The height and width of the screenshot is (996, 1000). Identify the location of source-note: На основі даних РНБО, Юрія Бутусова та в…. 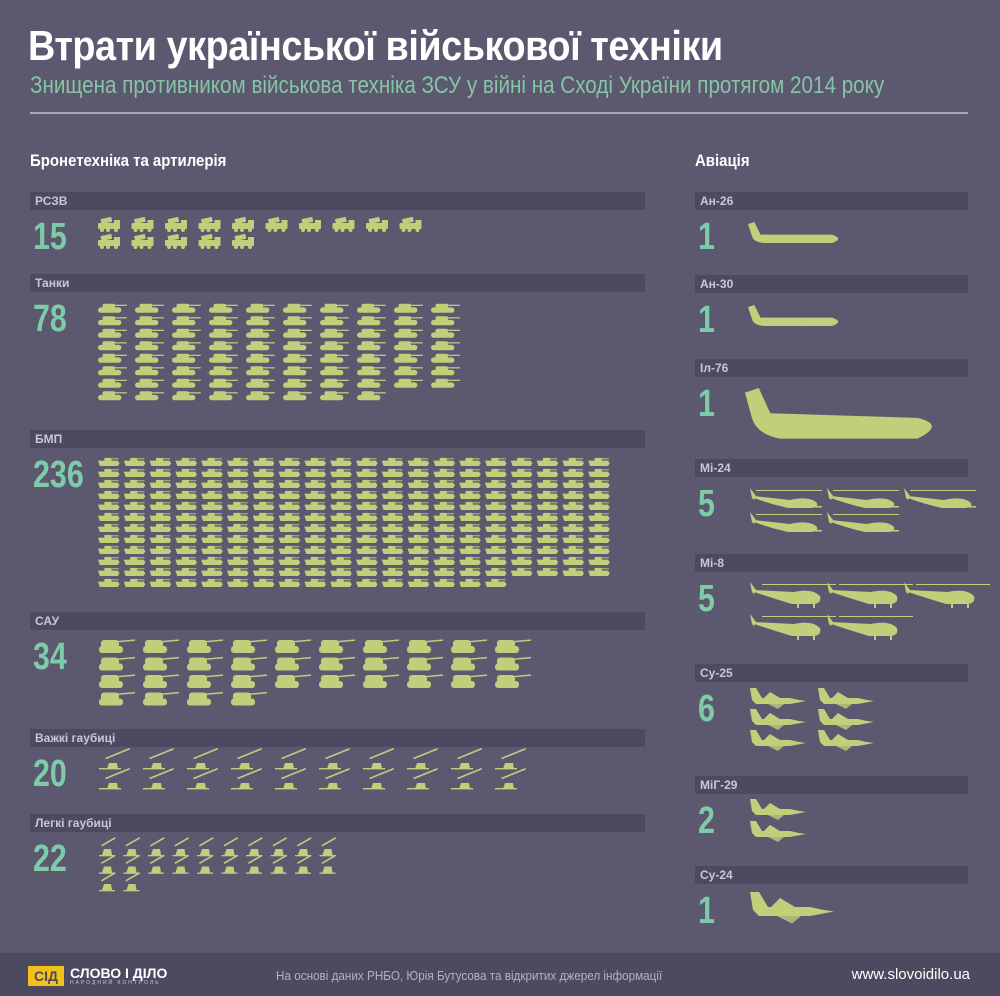
(469, 975).